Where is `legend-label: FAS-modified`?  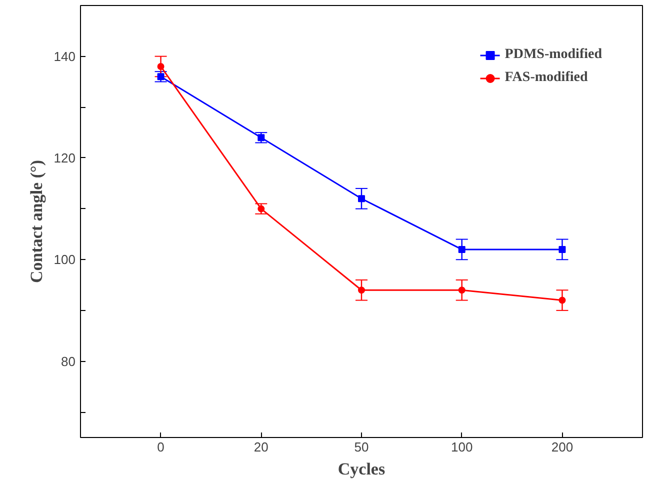 legend-label: FAS-modified is located at coordinates (546, 78).